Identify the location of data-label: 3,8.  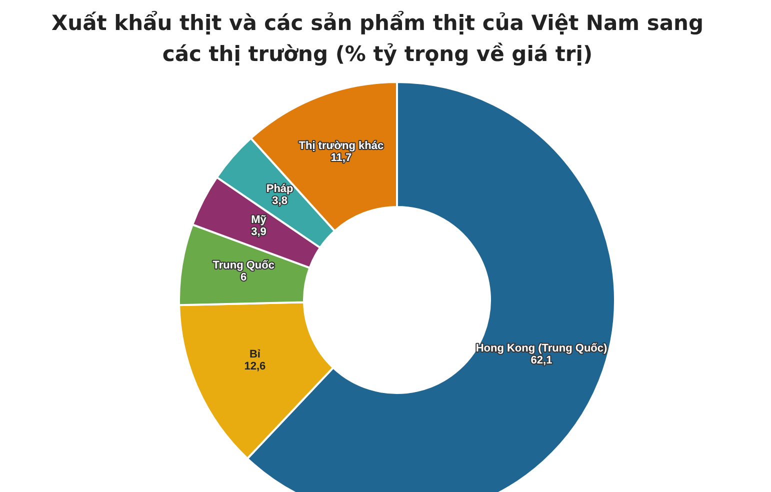
(280, 200).